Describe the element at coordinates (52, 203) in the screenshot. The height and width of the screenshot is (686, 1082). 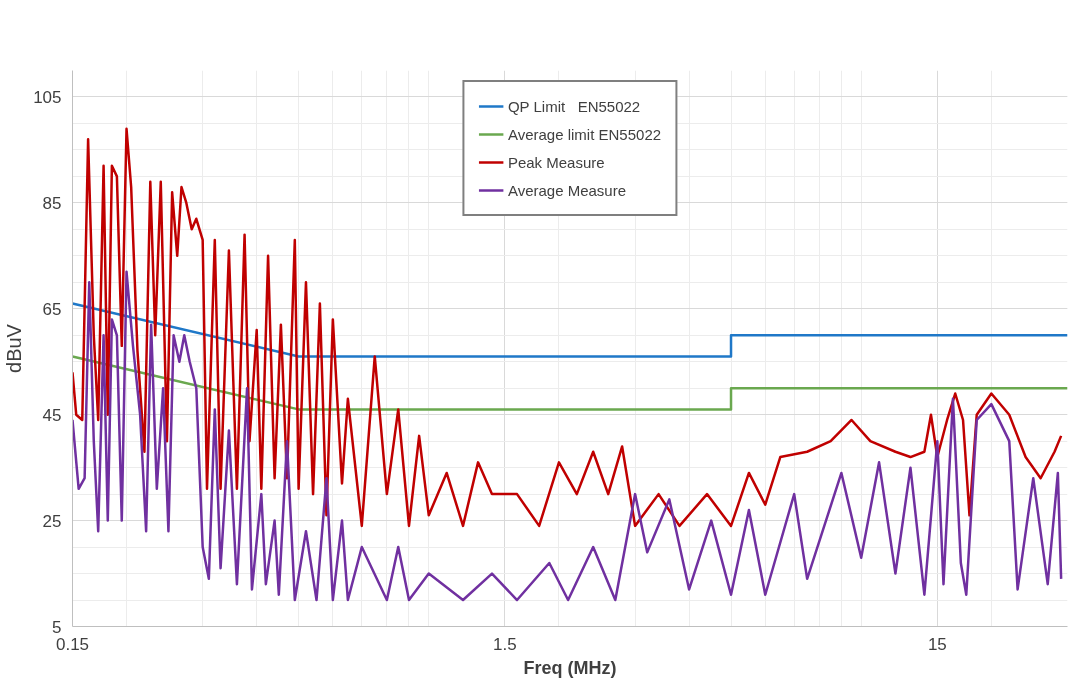
I see `y-tick-label: 85` at that location.